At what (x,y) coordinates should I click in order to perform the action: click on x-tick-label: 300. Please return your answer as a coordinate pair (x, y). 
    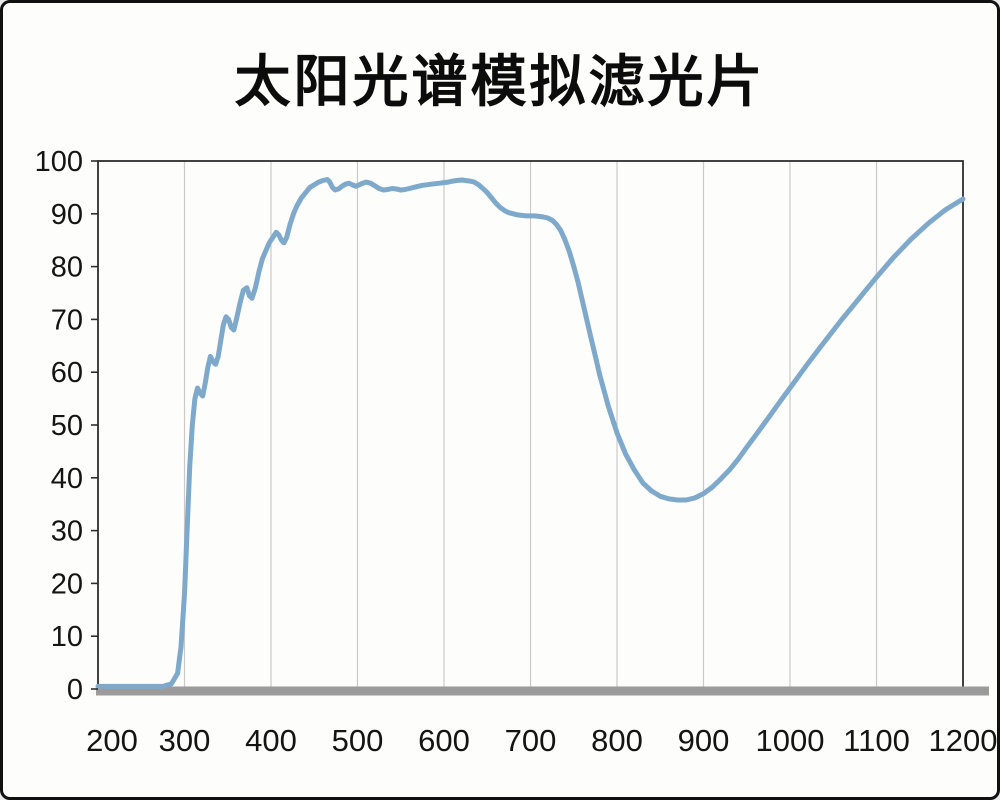
    Looking at the image, I should click on (185, 740).